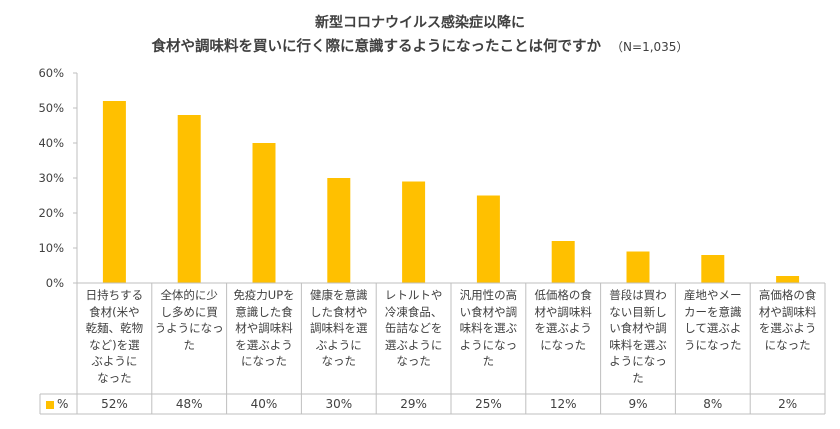 The height and width of the screenshot is (429, 840). I want to click on value-label: 30%, so click(339, 404).